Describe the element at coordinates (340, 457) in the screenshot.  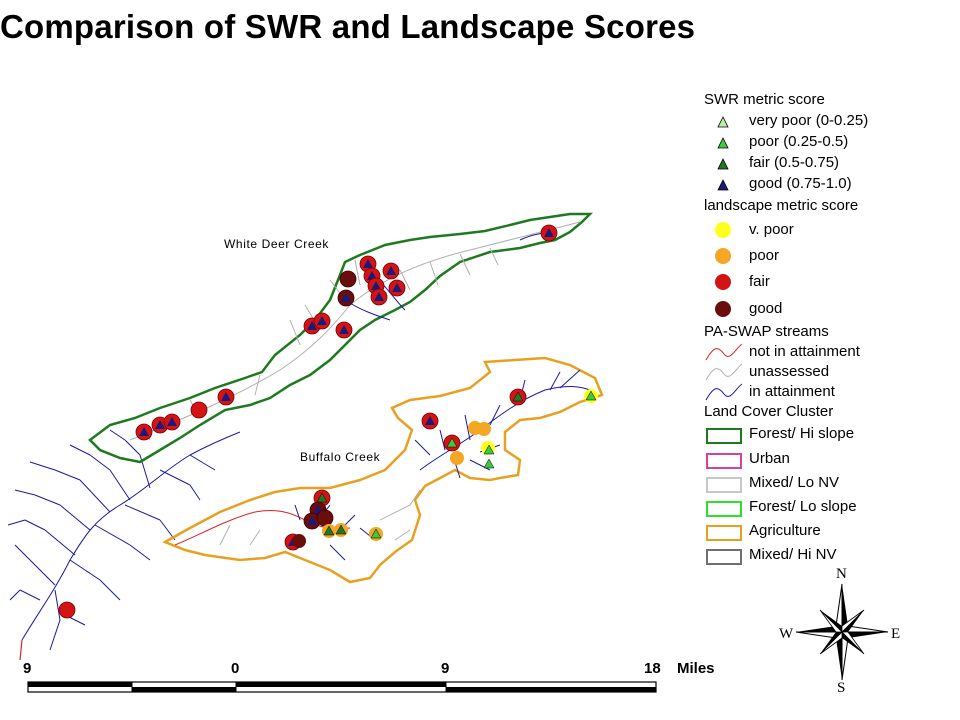
I see `label-buffalo-creek: Buffalo Creek` at that location.